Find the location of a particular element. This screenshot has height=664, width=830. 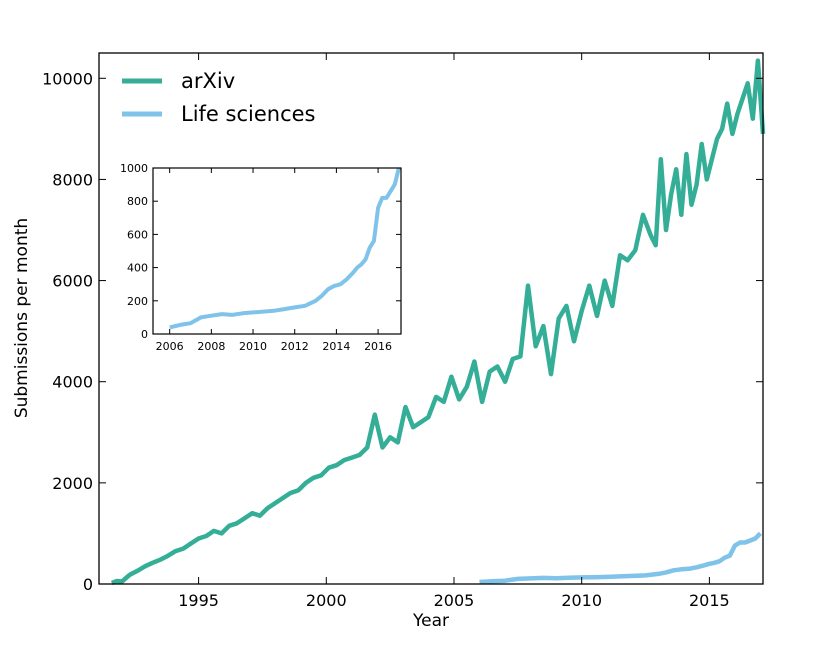

inset-plot-frame is located at coordinates (277, 251).